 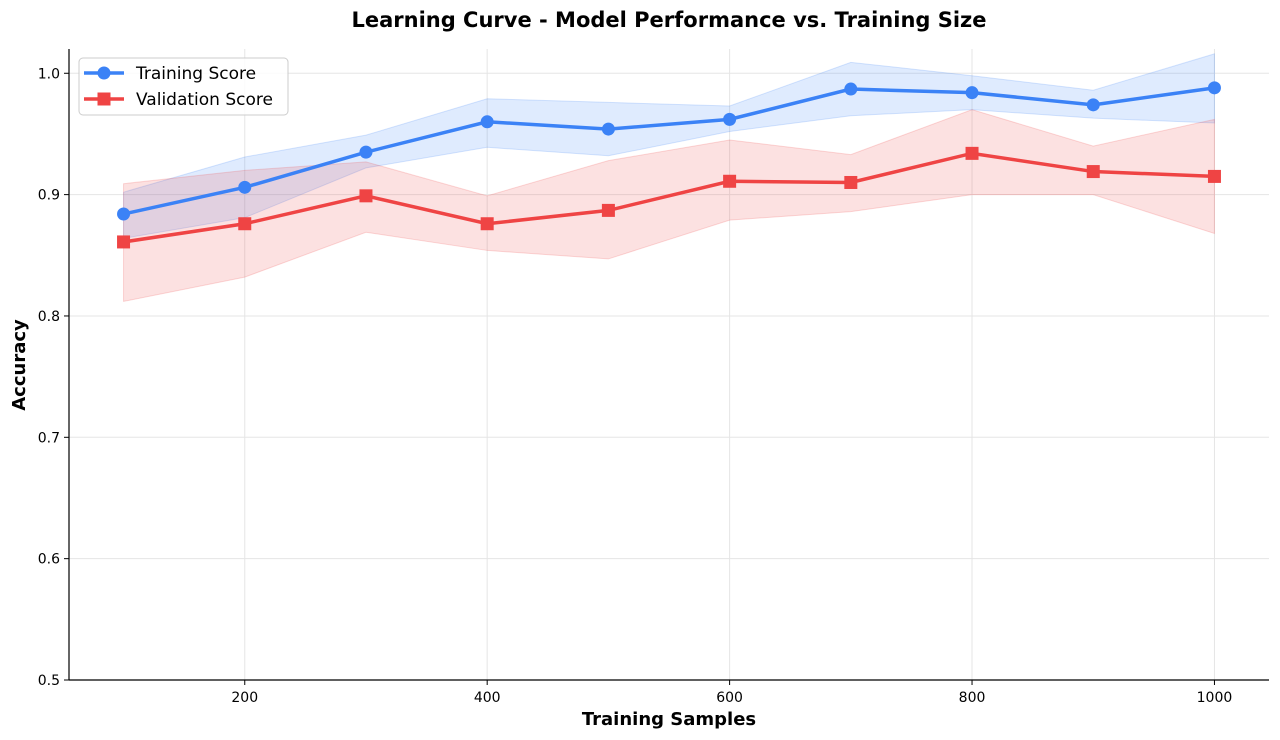 I want to click on training-score-line, so click(x=669, y=151).